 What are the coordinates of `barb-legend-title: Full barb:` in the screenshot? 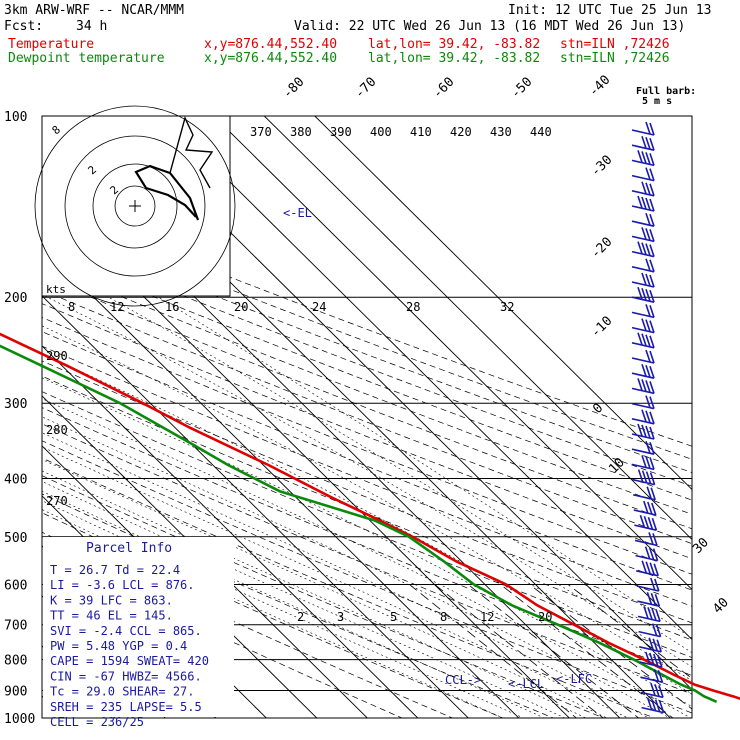 It's located at (666, 91).